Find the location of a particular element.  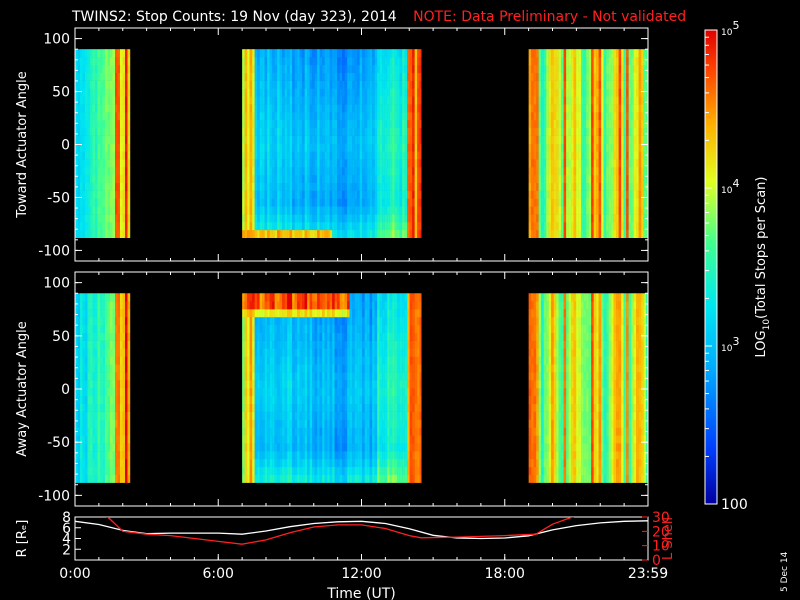

x-axis-label: Time (UT) is located at coordinates (360, 593).